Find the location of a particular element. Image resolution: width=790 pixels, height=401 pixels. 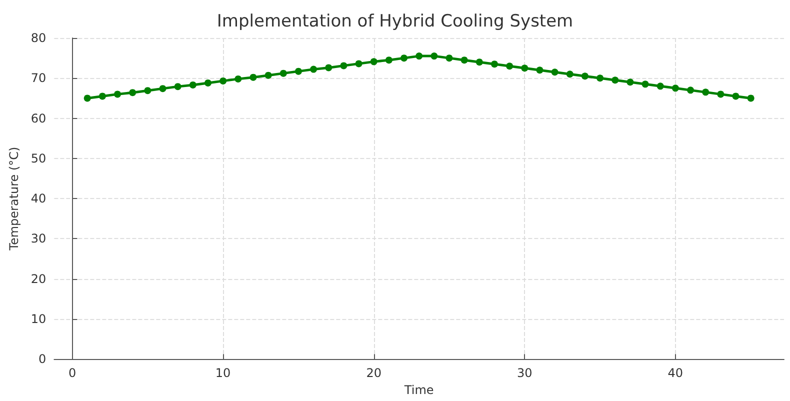

x-axis-title: Time is located at coordinates (418, 390).